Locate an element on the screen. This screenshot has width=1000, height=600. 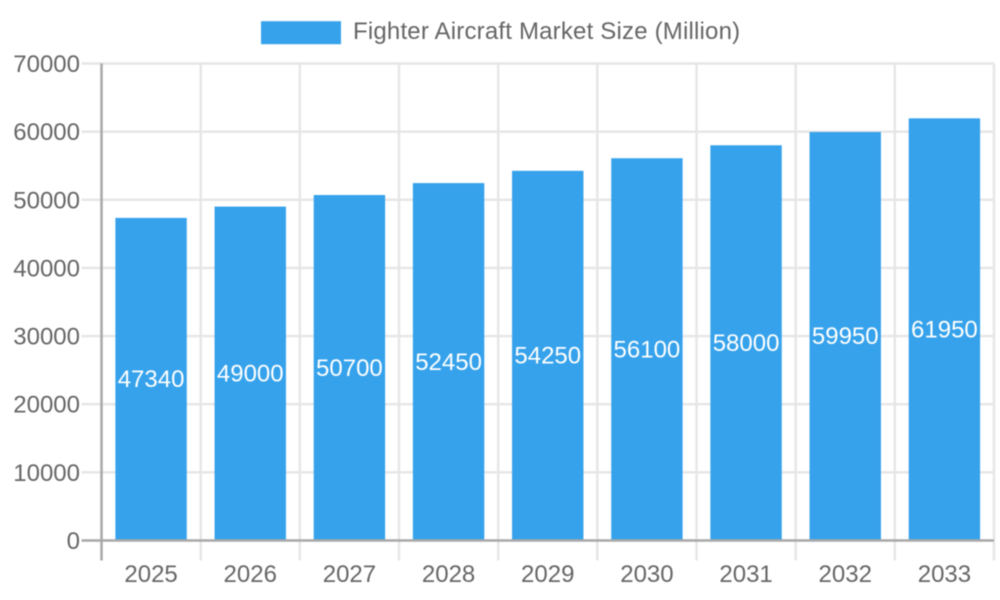
svg-text: 2033 is located at coordinates (944, 574).